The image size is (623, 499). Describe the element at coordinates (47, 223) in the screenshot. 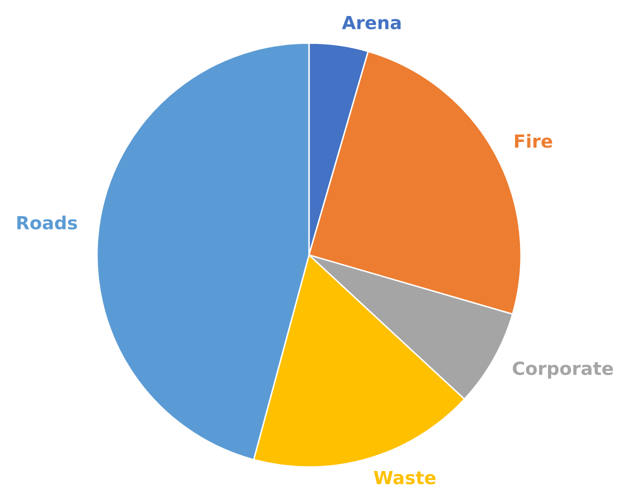

I see `slice-label: Roads` at that location.